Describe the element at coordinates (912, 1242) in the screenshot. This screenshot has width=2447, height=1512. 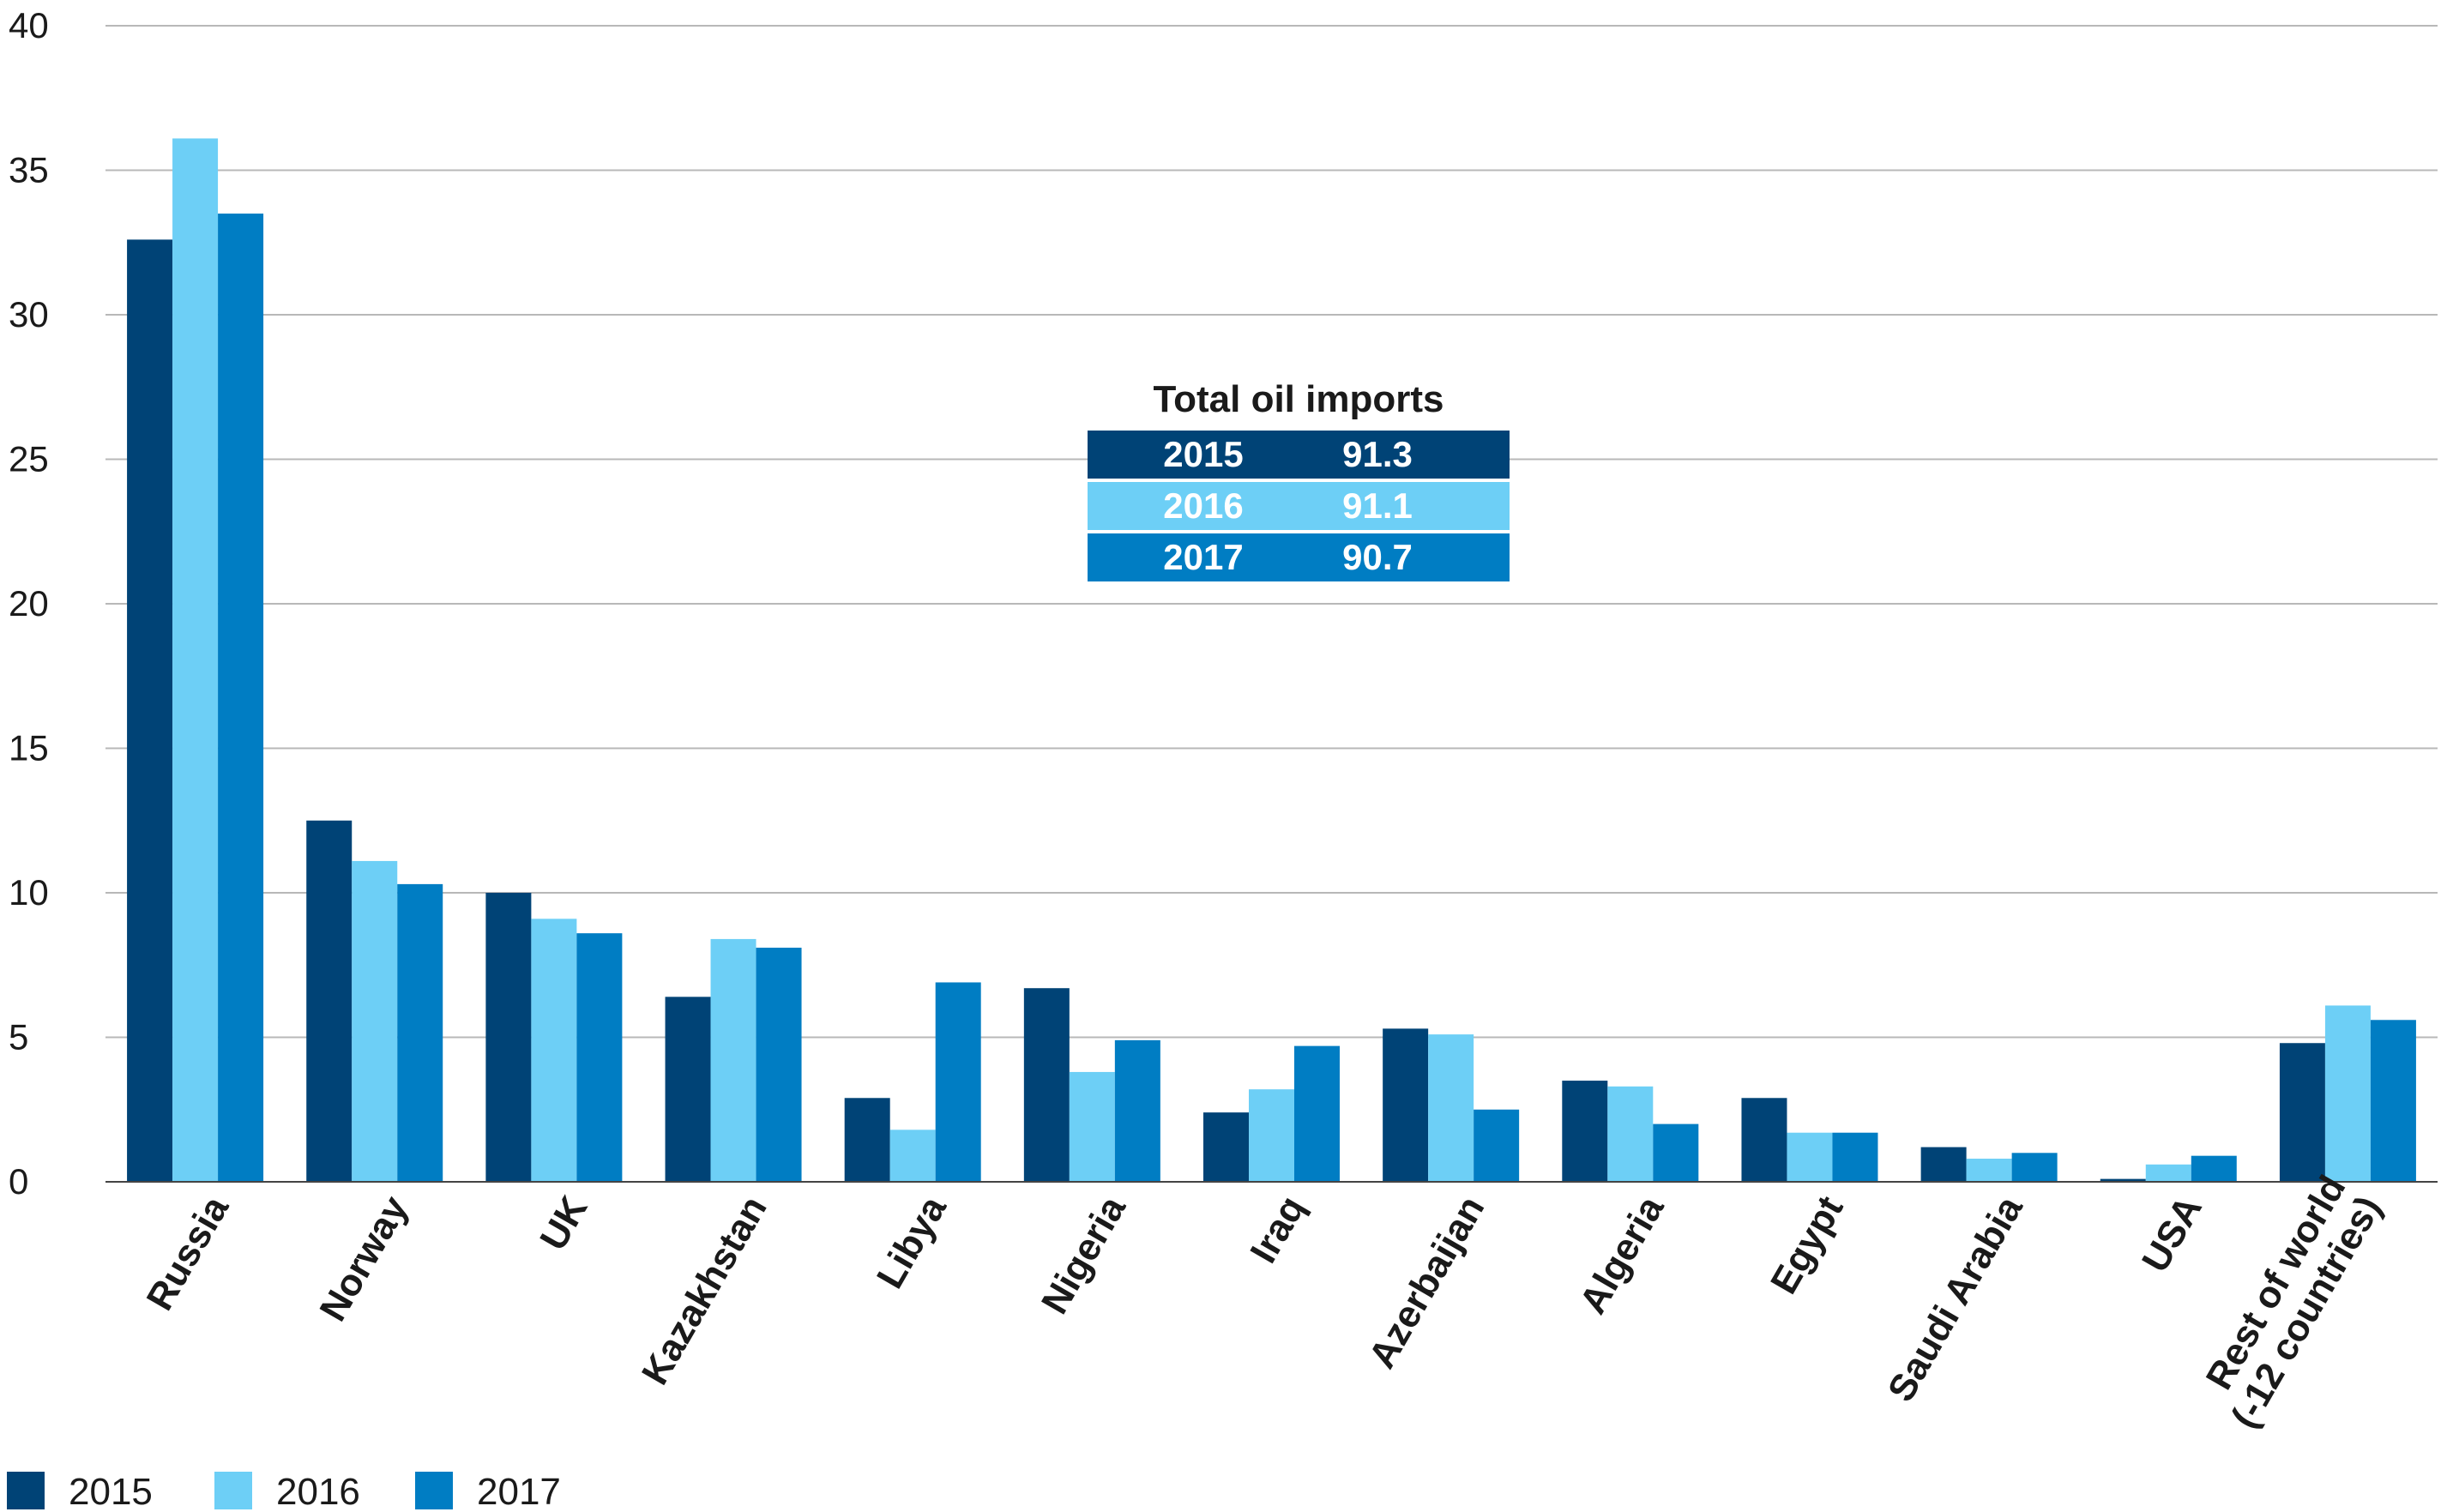
I see `x-tick-label-libya: Libya` at that location.